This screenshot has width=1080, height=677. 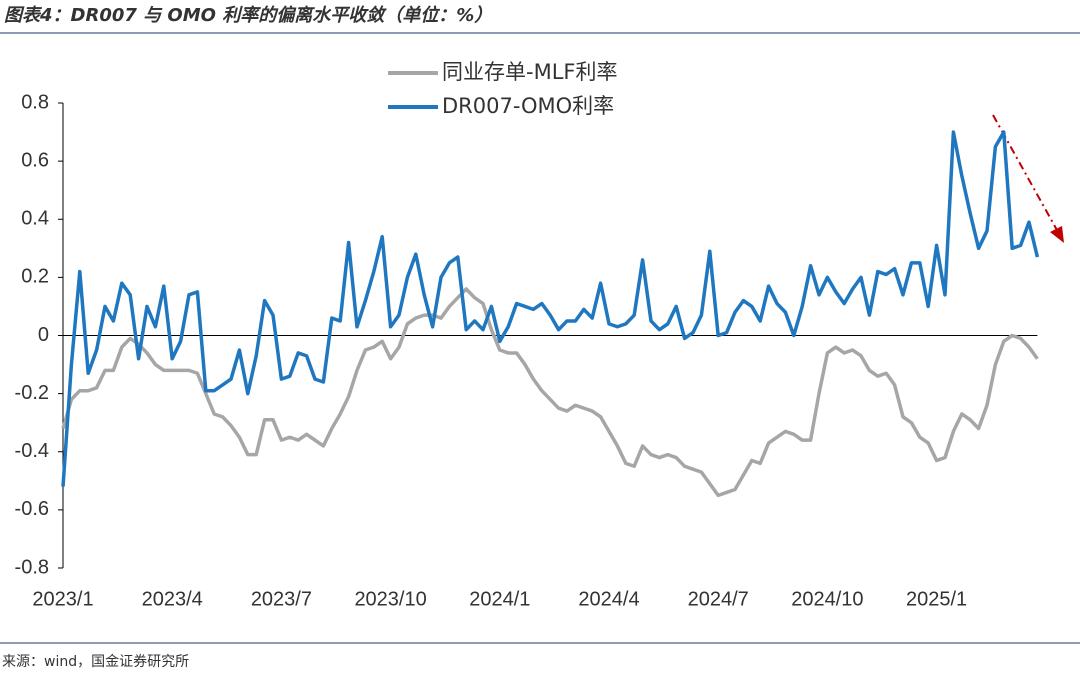 I want to click on x-tick-label: 2023/1, so click(x=62, y=599).